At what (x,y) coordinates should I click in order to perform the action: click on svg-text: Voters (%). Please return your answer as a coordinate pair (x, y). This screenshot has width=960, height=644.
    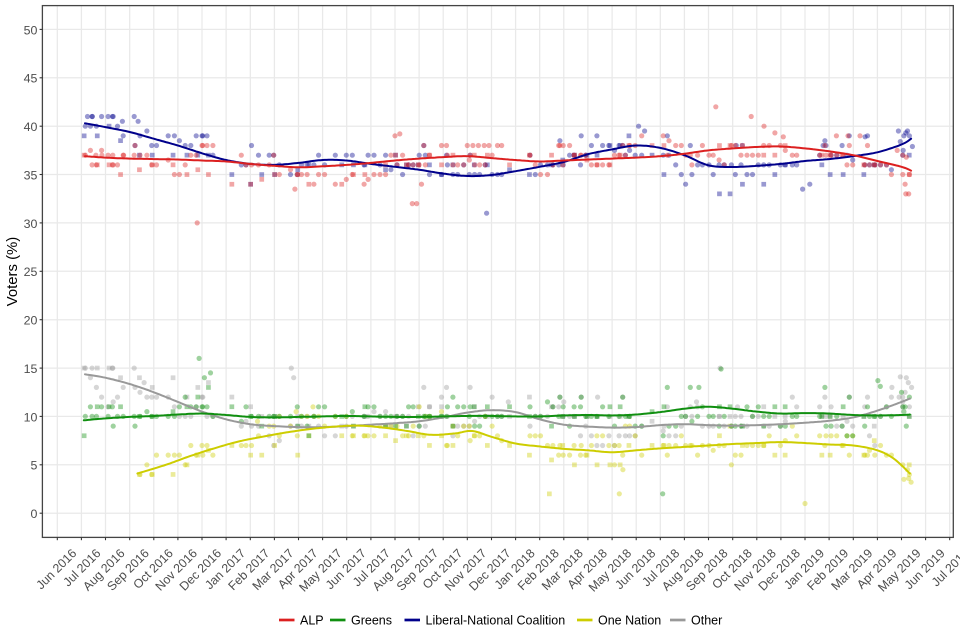
    Looking at the image, I should click on (13, 272).